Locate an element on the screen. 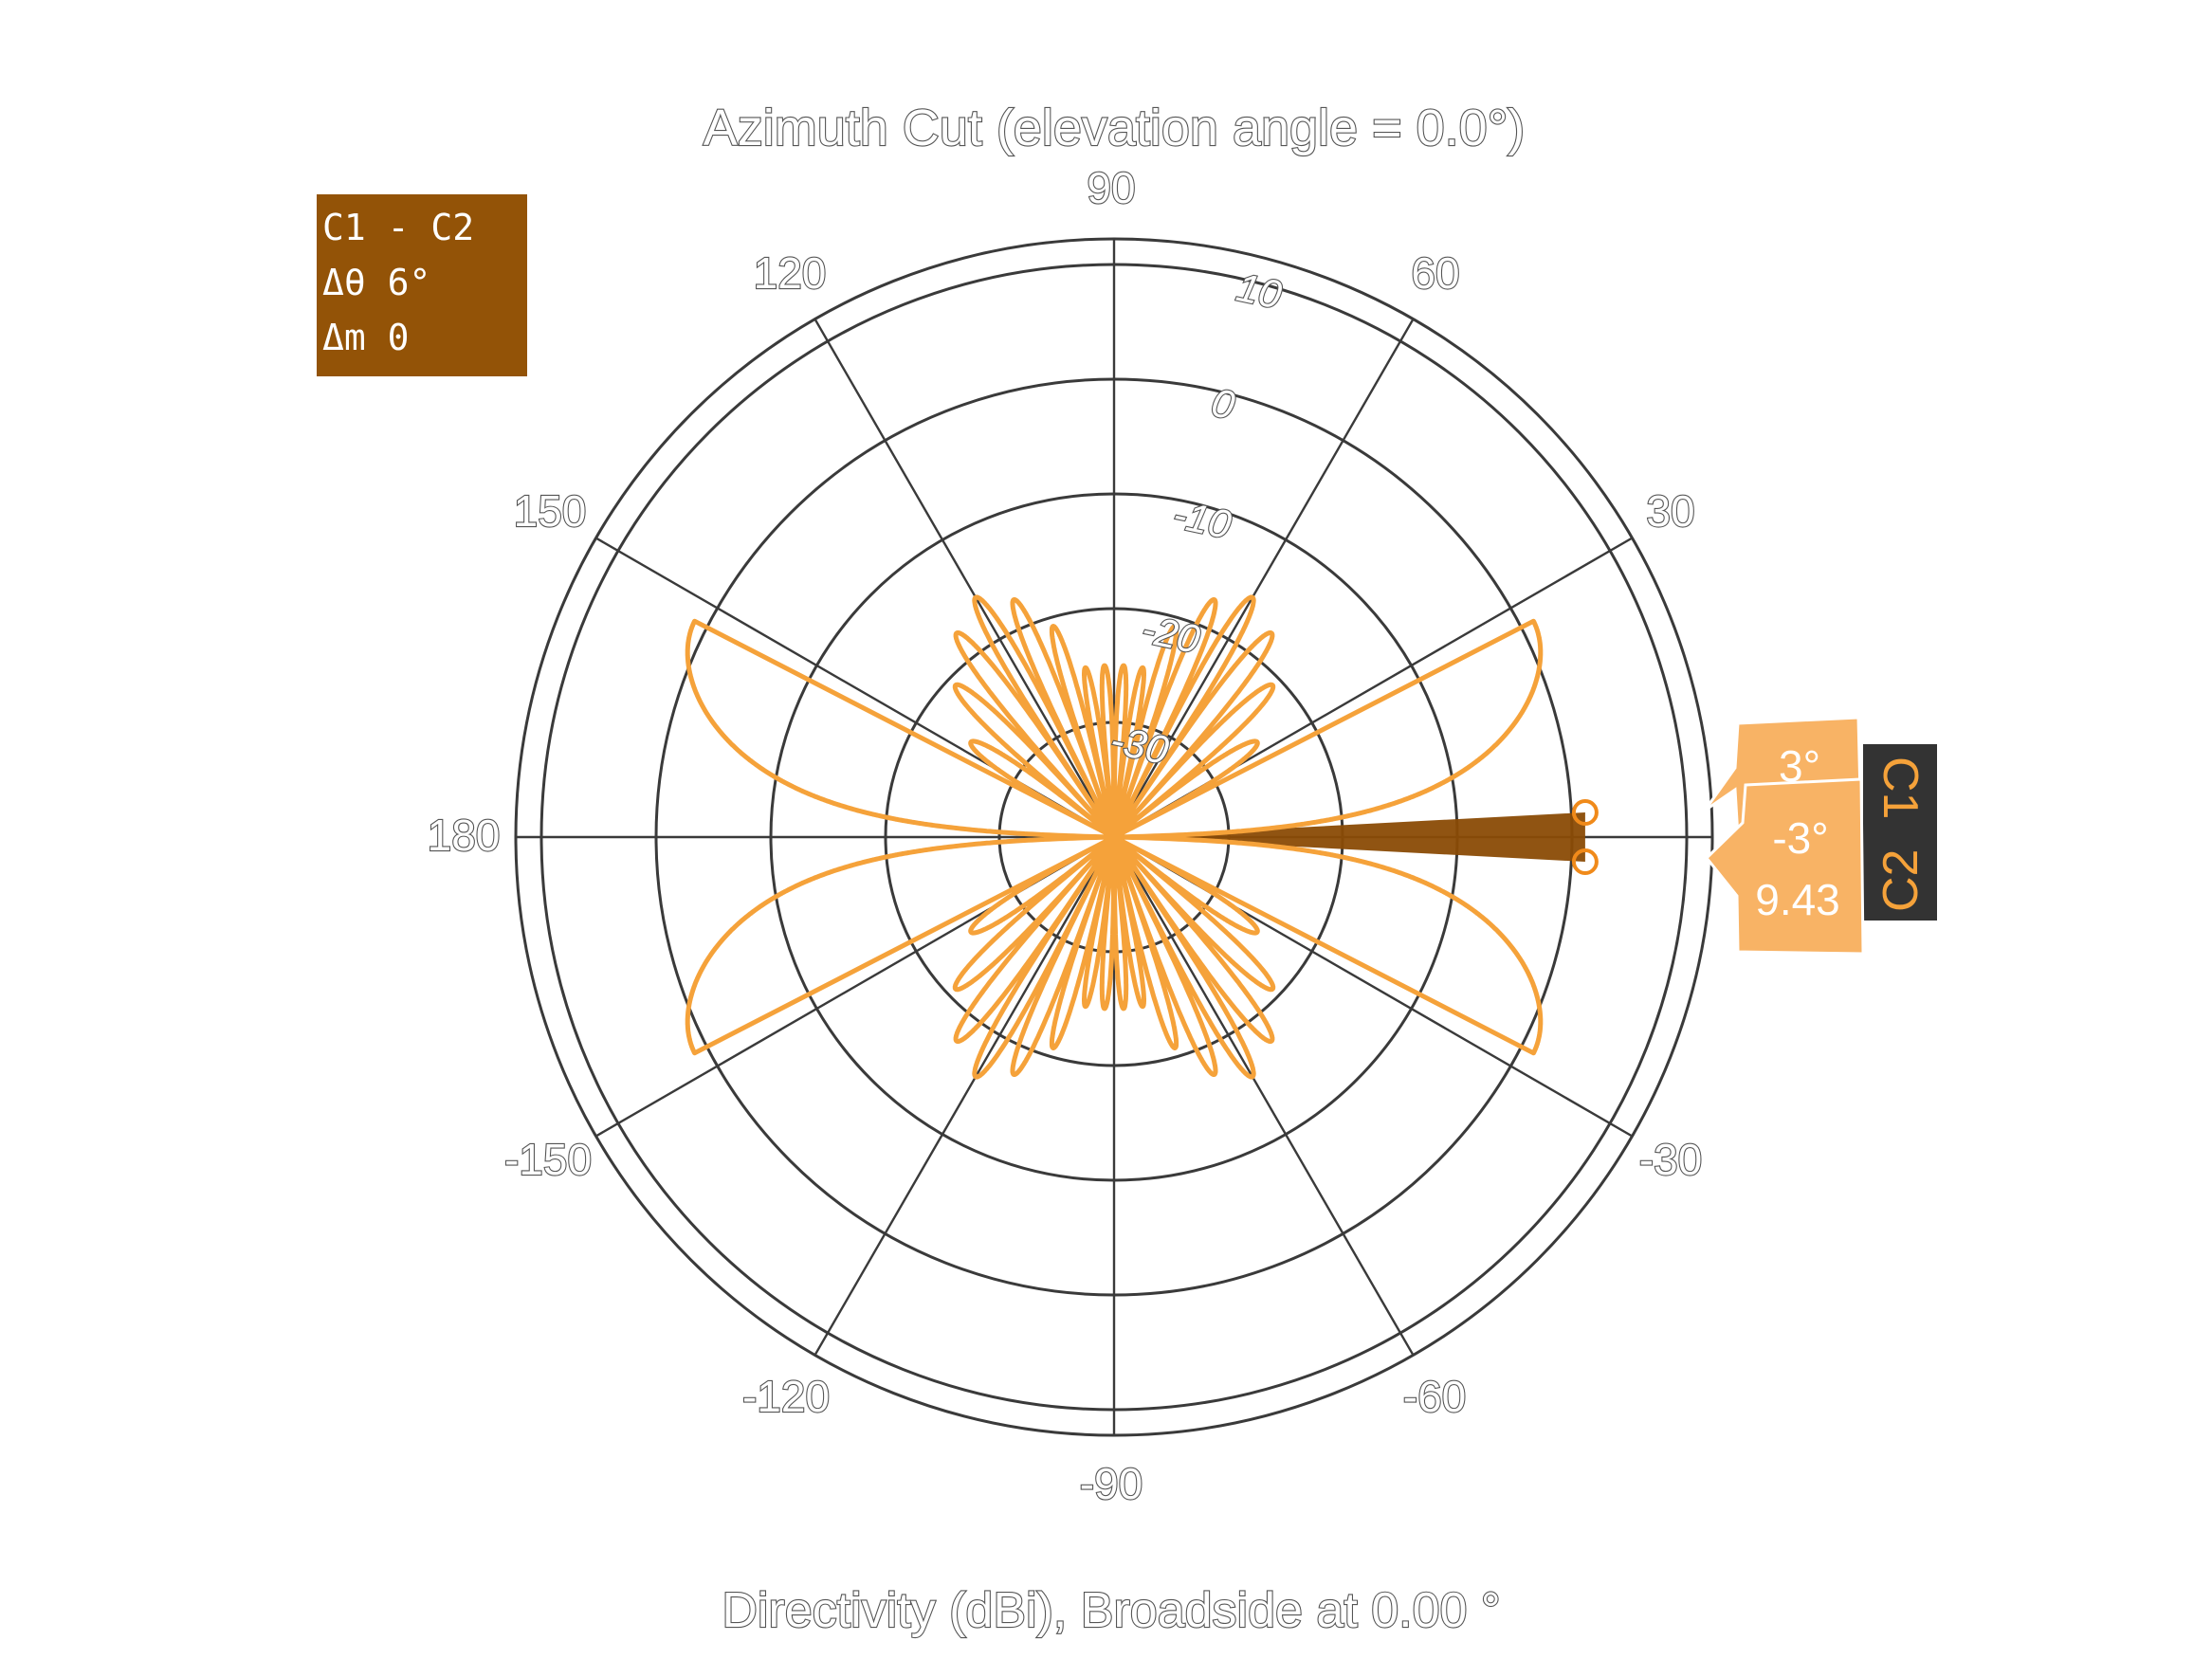 The width and height of the screenshot is (2212, 1659). radial-tick-label: 10 is located at coordinates (1259, 291).